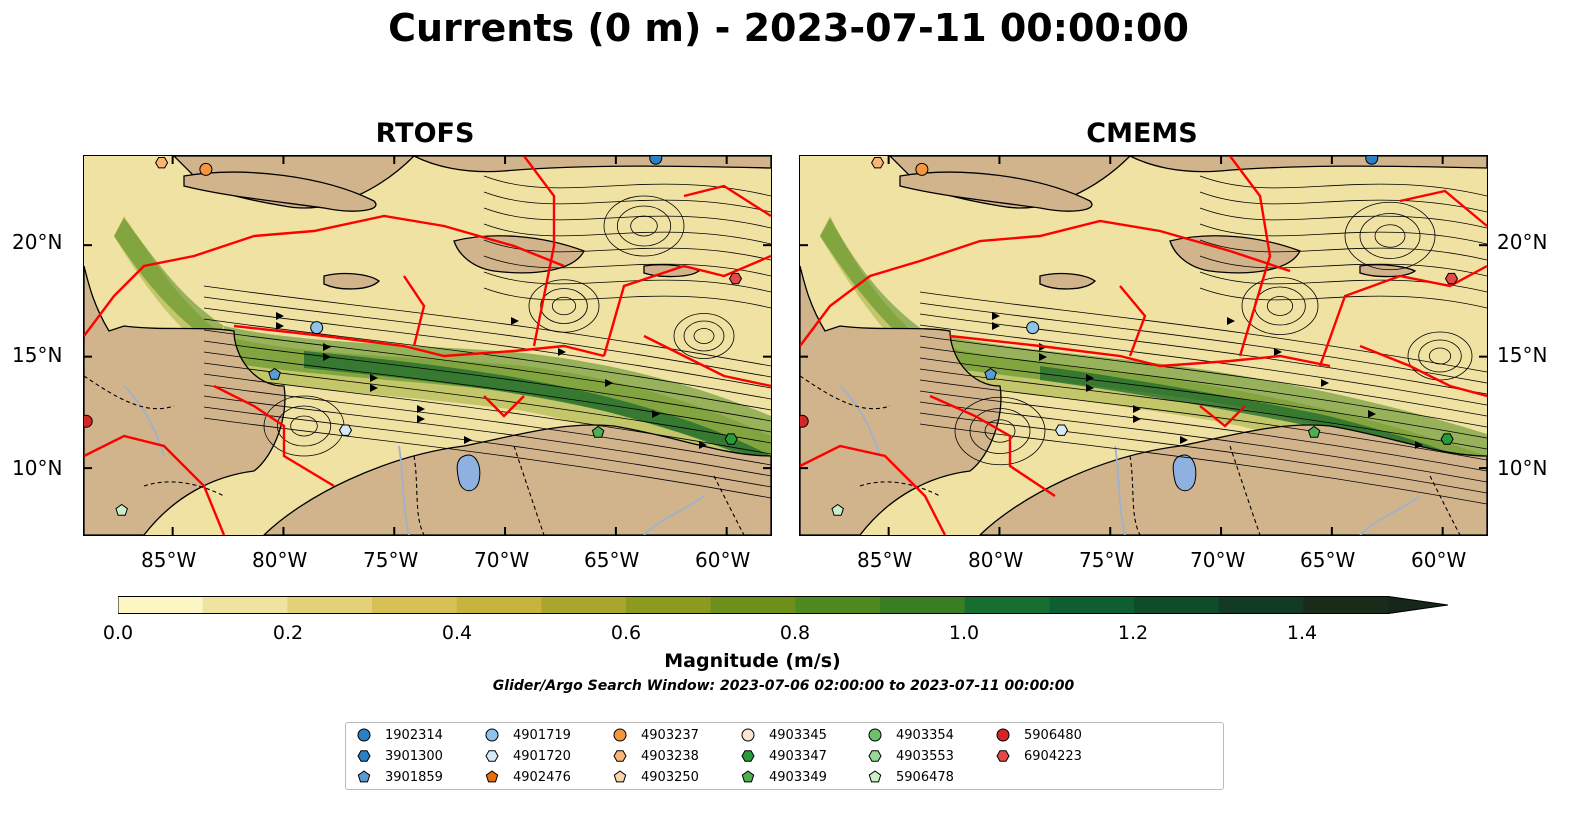 This screenshot has width=1577, height=827. What do you see at coordinates (655, 777) in the screenshot?
I see `legend-item-4903250: 4903250` at bounding box center [655, 777].